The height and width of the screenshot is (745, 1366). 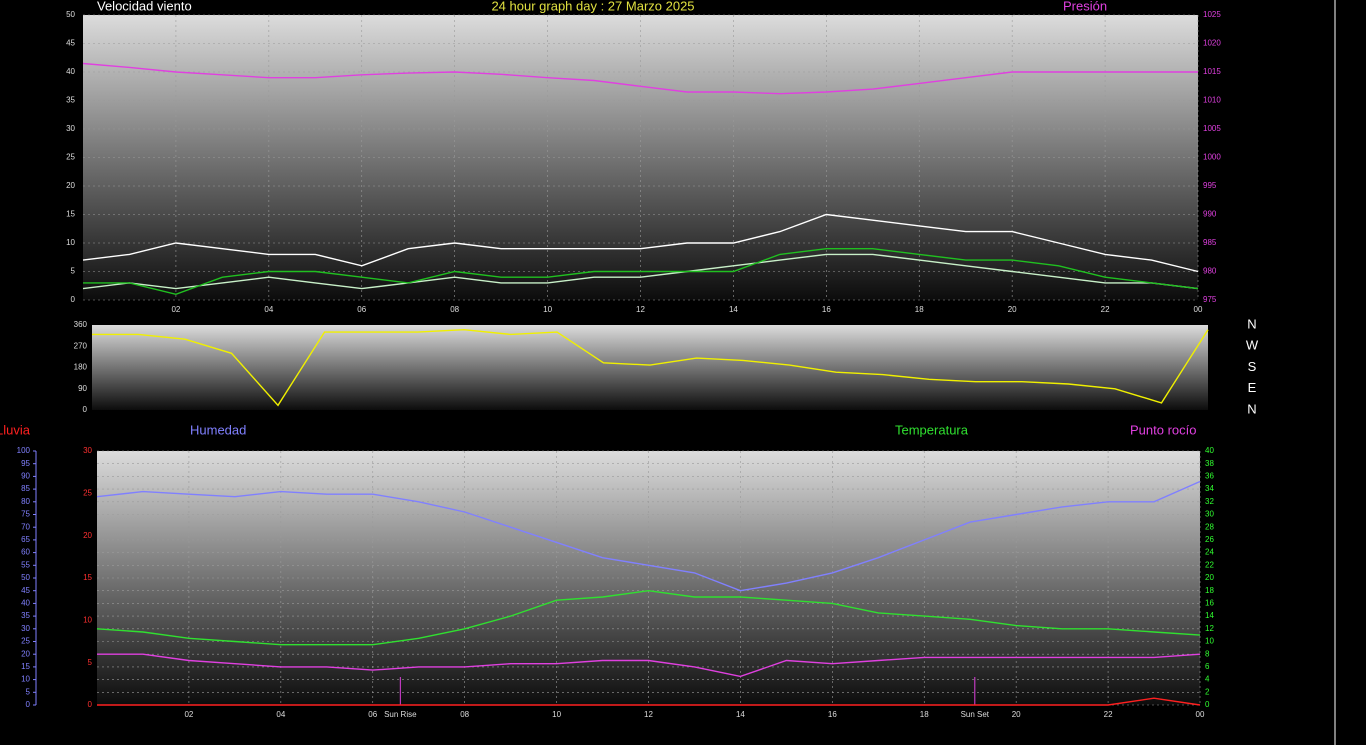 What do you see at coordinates (1212, 43) in the screenshot?
I see `y2-tick-label: 1020` at bounding box center [1212, 43].